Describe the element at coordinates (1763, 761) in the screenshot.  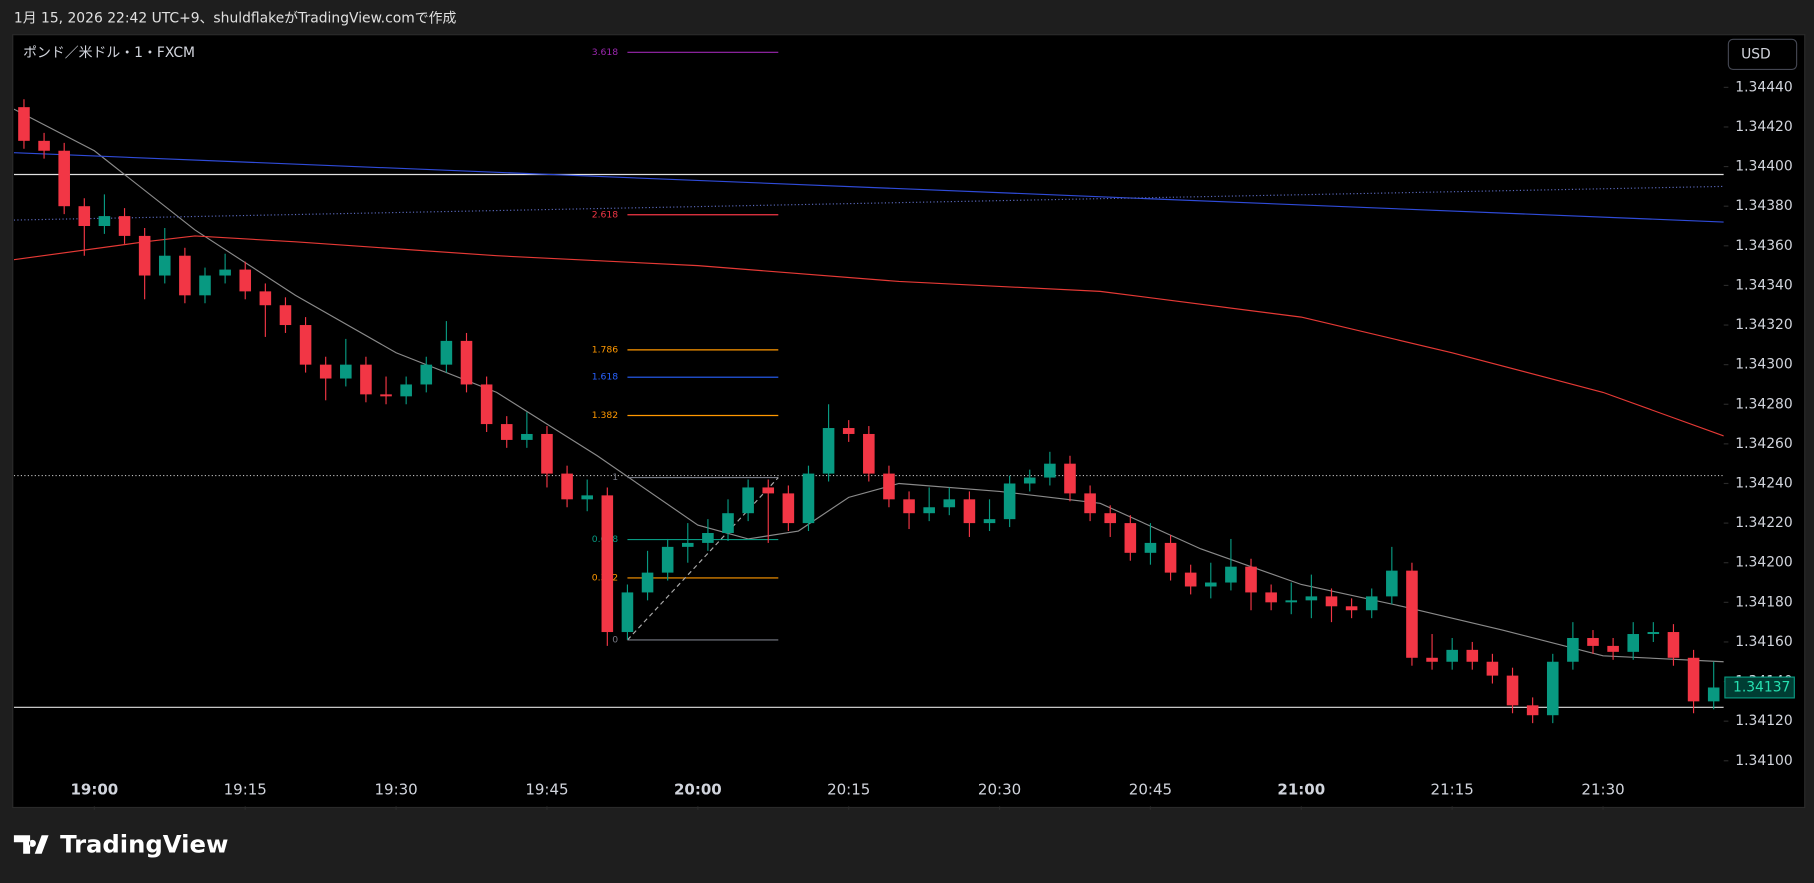
I see `y-tick-label: 1.34100` at that location.